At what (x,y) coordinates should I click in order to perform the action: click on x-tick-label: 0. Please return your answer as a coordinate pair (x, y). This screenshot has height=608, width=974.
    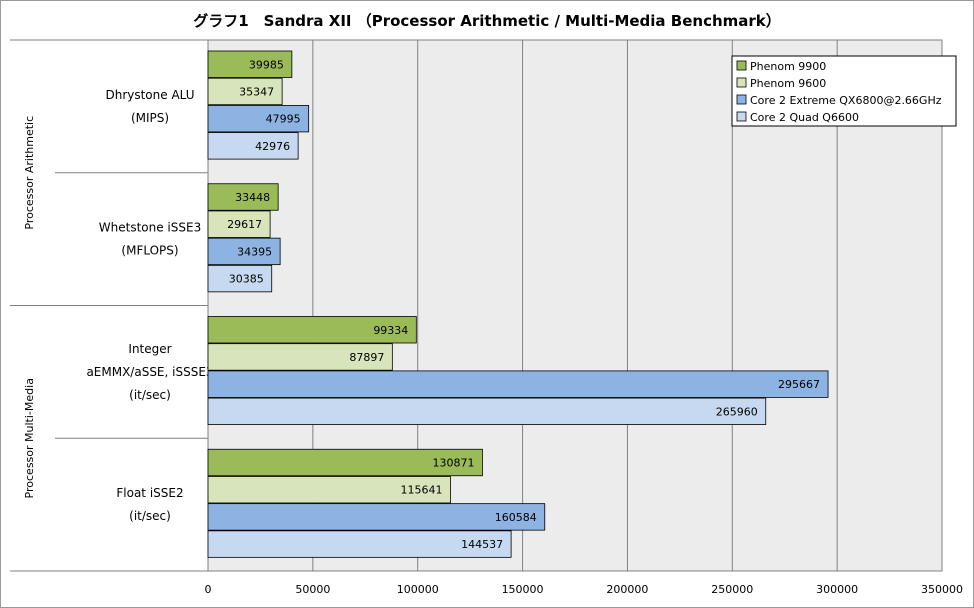
    Looking at the image, I should click on (208, 589).